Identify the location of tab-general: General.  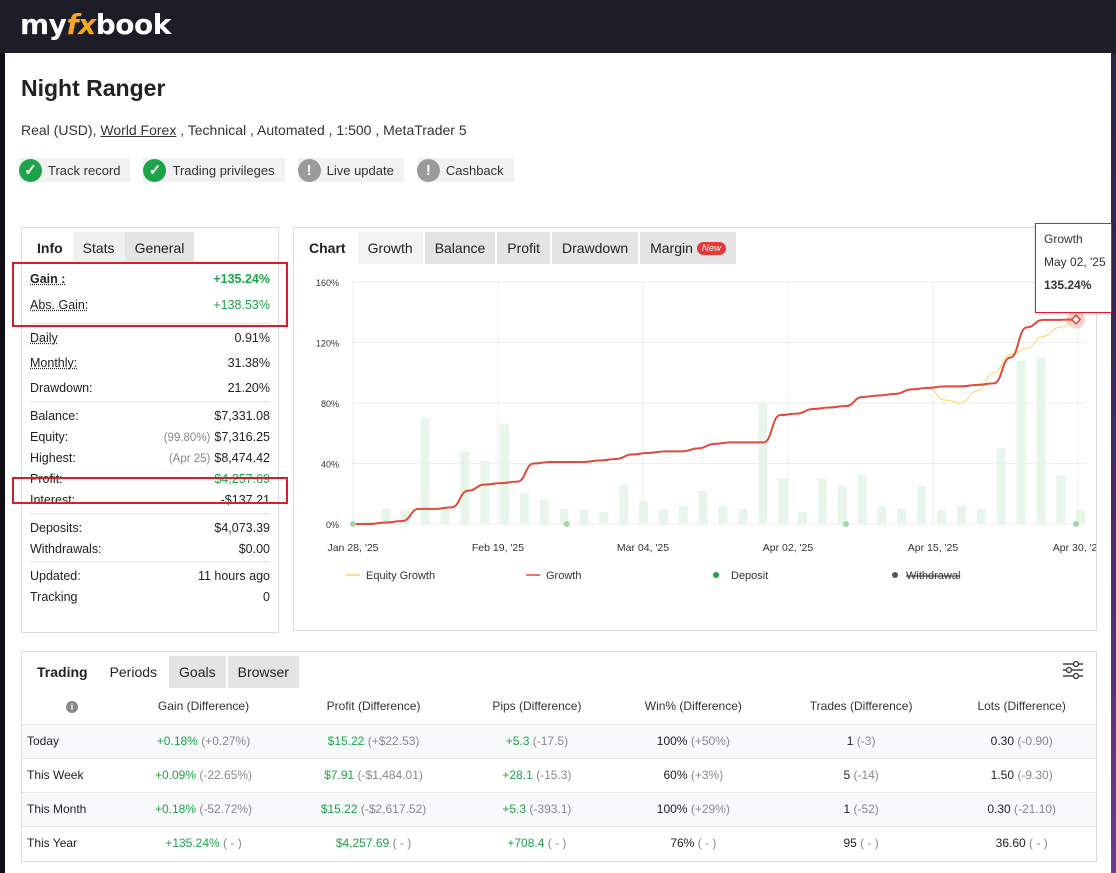
(159, 247).